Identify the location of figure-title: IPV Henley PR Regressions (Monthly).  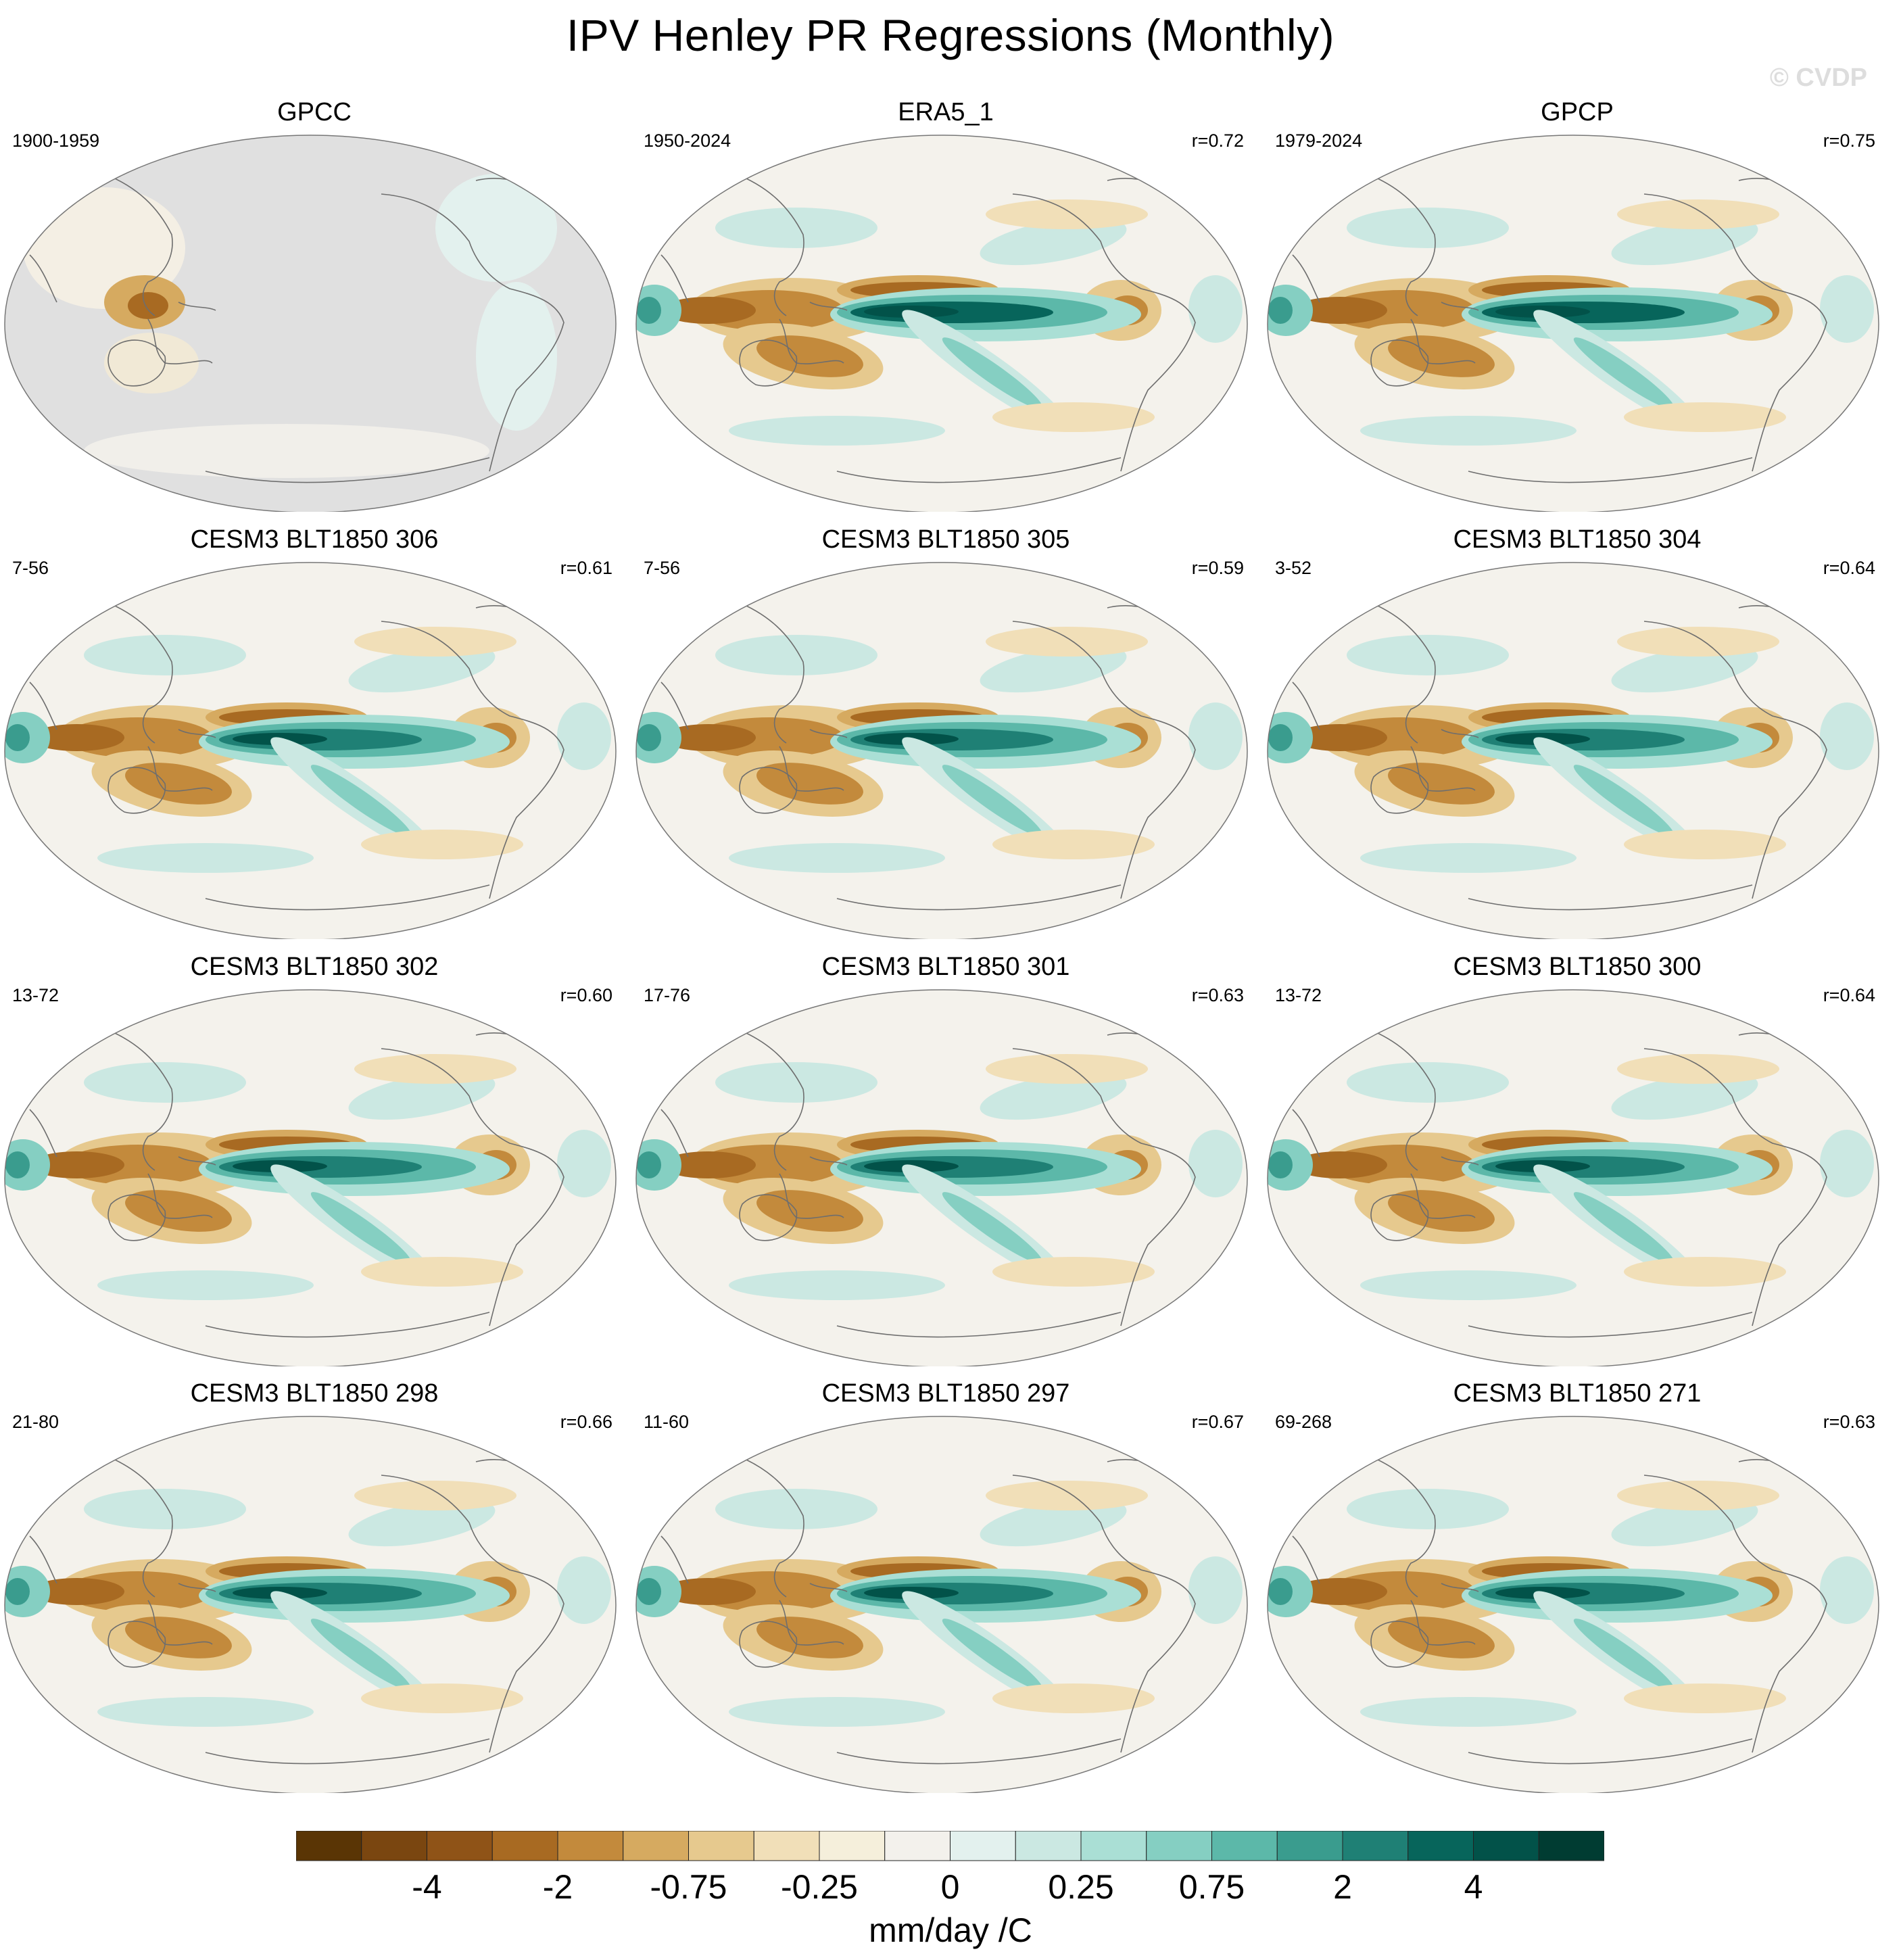
(950, 35).